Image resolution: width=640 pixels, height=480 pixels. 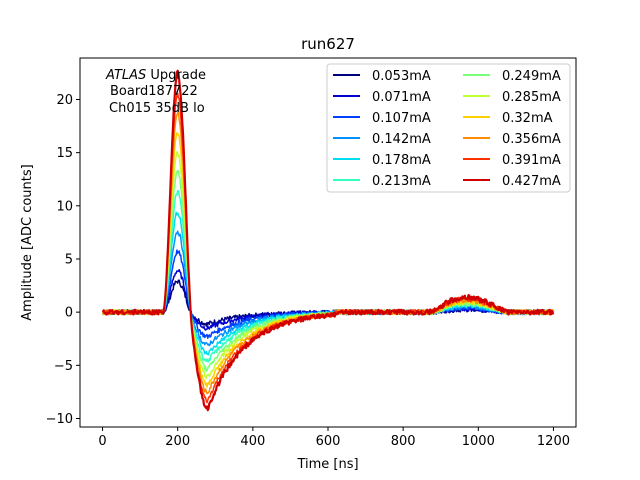 I want to click on x-tick-label: 800, so click(x=403, y=441).